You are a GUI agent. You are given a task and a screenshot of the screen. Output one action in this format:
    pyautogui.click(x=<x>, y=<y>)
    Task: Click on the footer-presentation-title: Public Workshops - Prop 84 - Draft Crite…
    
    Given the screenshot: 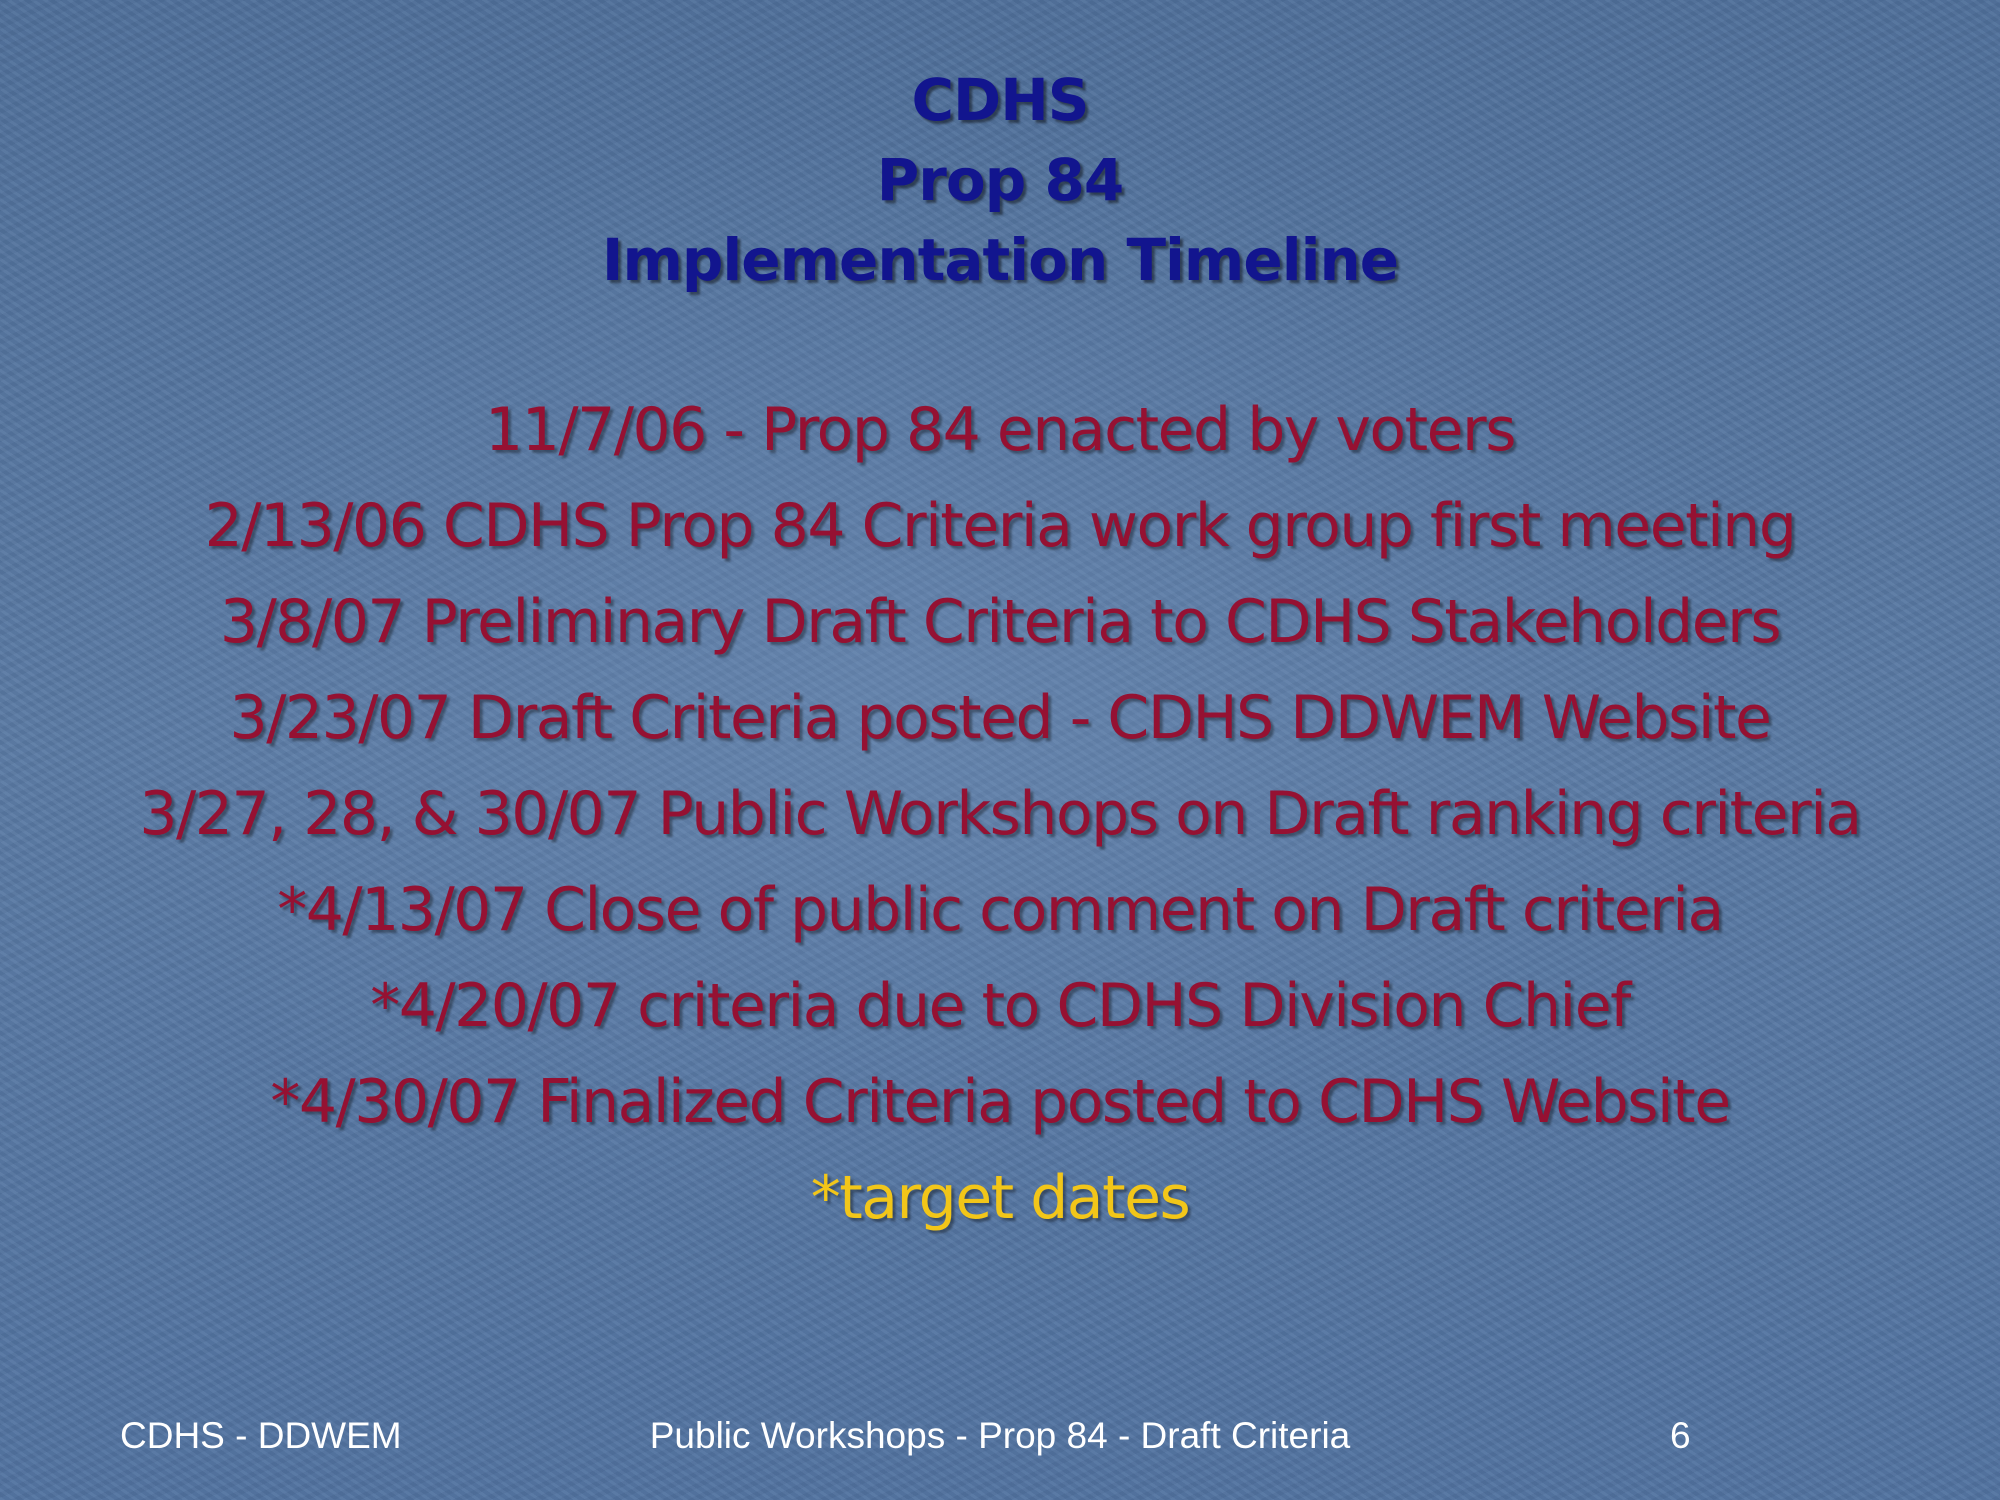 What is the action you would take?
    pyautogui.click(x=1000, y=1435)
    